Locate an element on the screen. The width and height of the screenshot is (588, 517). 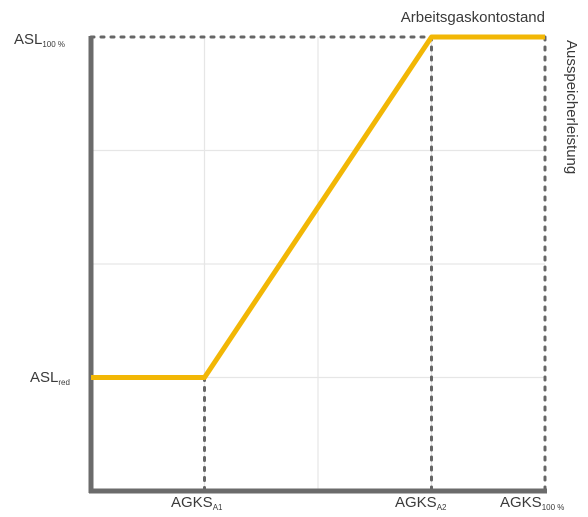
y-tick-label-asl-red: ASLred is located at coordinates (50, 378).